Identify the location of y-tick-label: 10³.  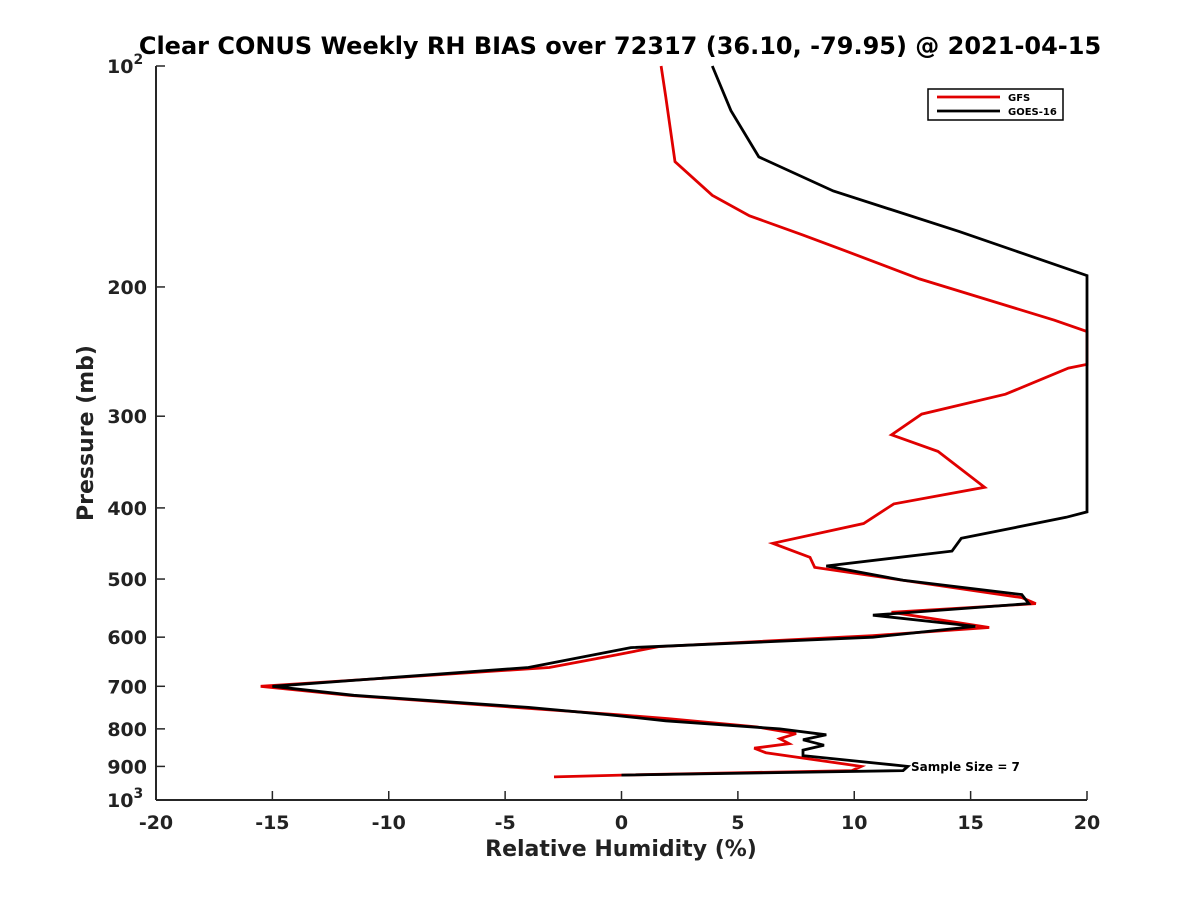
(125, 799).